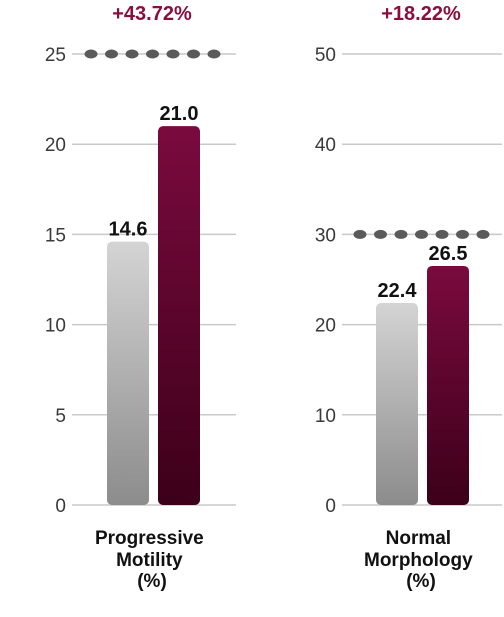 The image size is (504, 617). Describe the element at coordinates (55, 55) in the screenshot. I see `y-tick-label: 25` at that location.